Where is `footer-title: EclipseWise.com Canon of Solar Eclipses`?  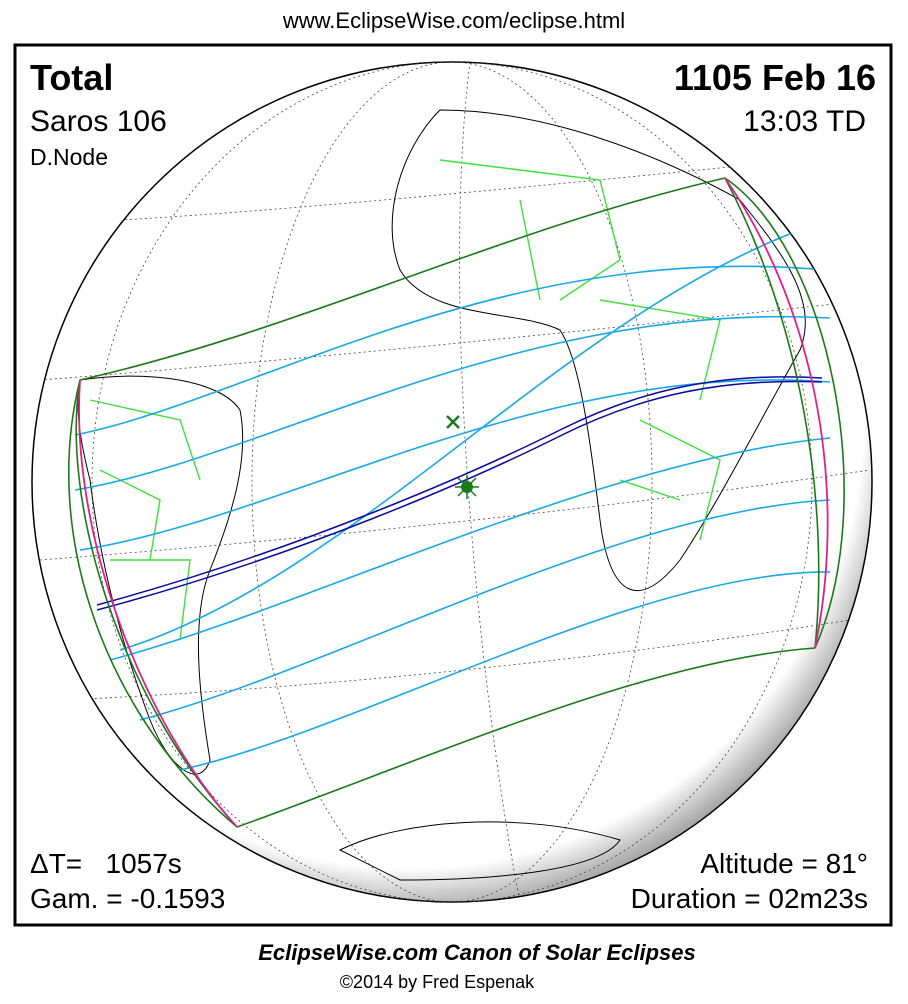 footer-title: EclipseWise.com Canon of Solar Eclipses is located at coordinates (477, 952).